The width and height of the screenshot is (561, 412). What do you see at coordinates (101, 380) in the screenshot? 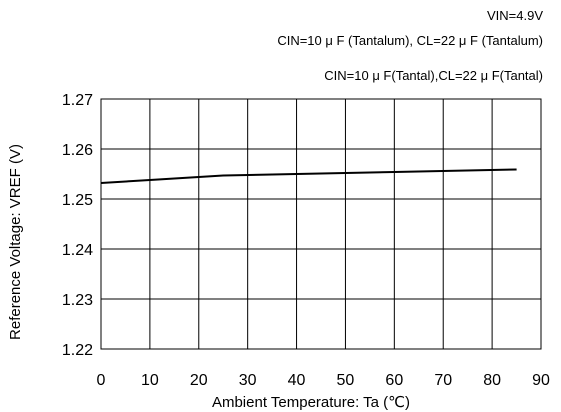
I see `x-tick-label: 0` at bounding box center [101, 380].